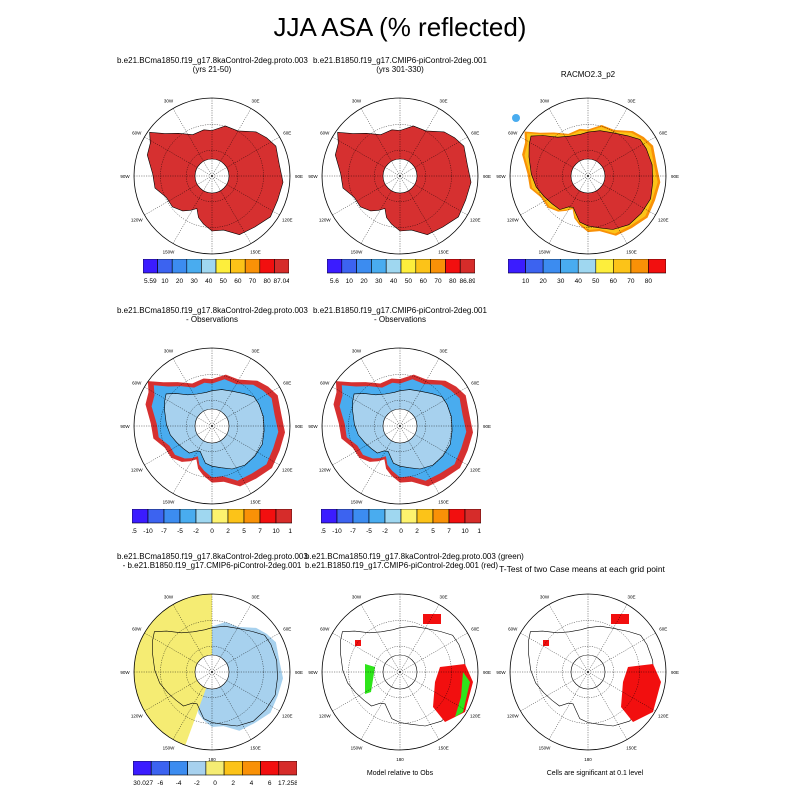  What do you see at coordinates (588, 74) in the screenshot?
I see `panel-title: RACMO2.3_p2` at bounding box center [588, 74].